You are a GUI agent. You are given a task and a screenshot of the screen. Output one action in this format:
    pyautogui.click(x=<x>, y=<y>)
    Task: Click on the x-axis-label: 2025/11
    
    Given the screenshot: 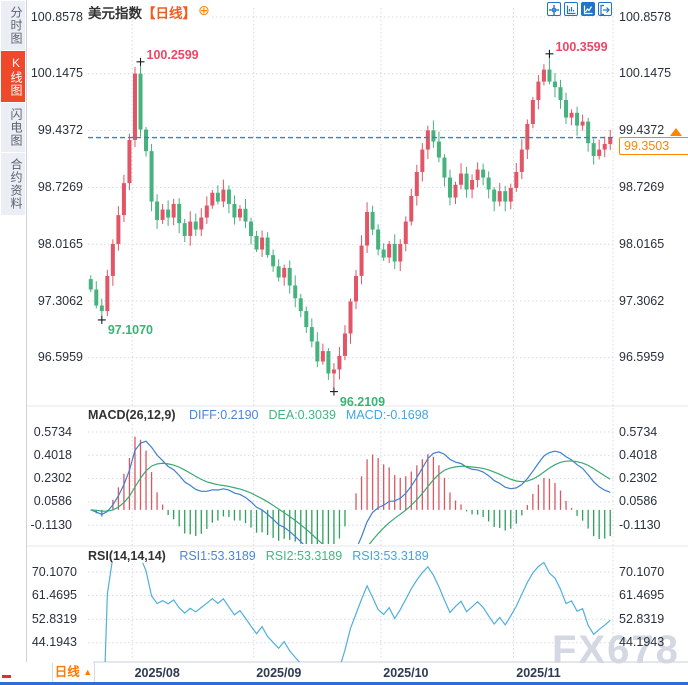 What is the action you would take?
    pyautogui.click(x=538, y=673)
    